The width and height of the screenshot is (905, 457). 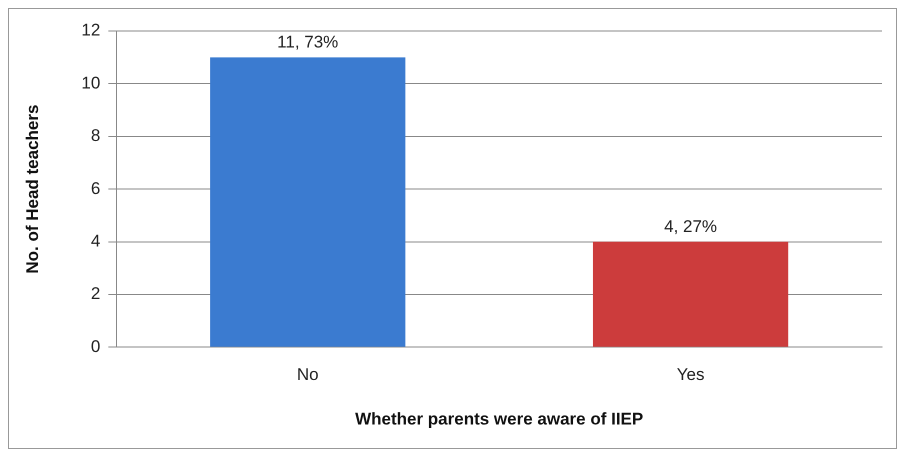 I want to click on y-tick-label: 8, so click(x=95, y=136).